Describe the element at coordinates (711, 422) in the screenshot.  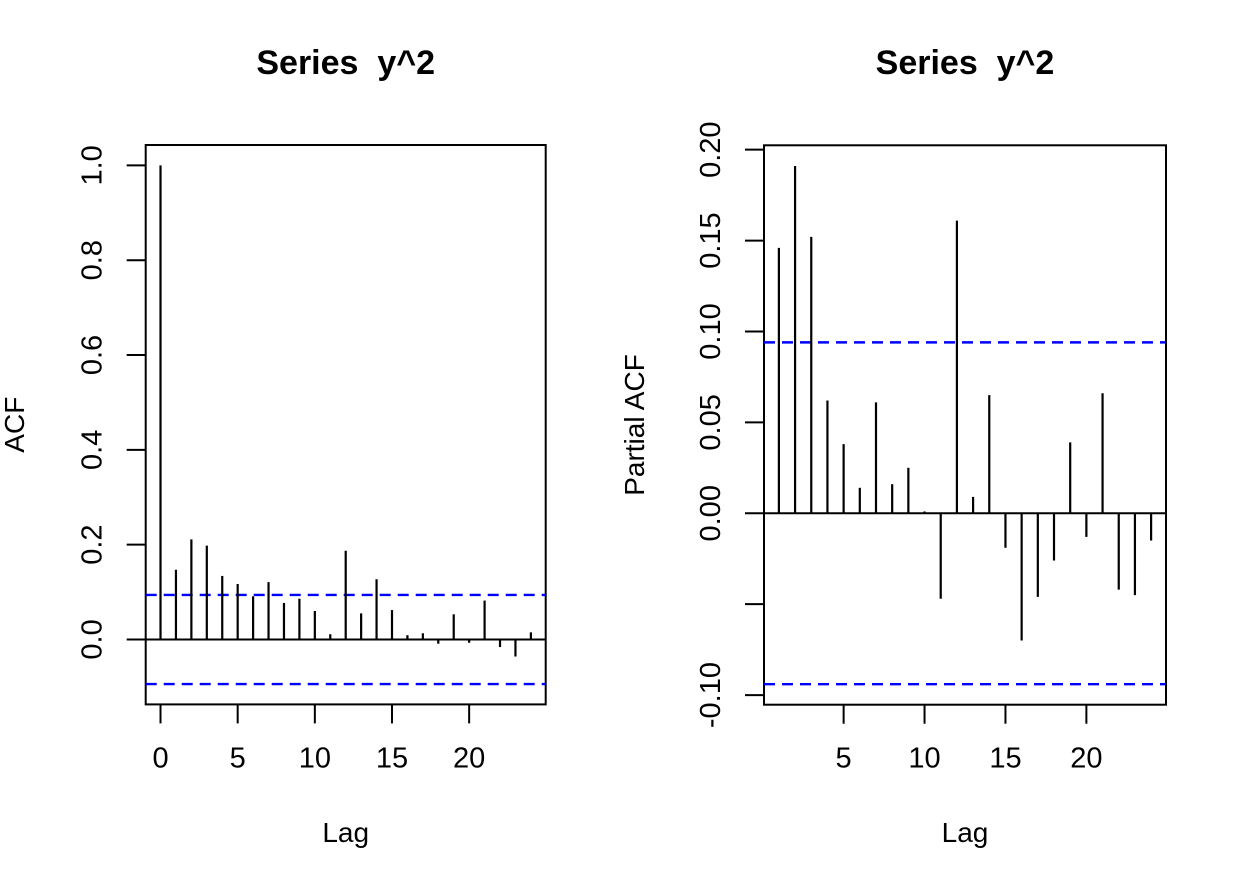
I see `pacf-y-tick-label: 0.05` at that location.